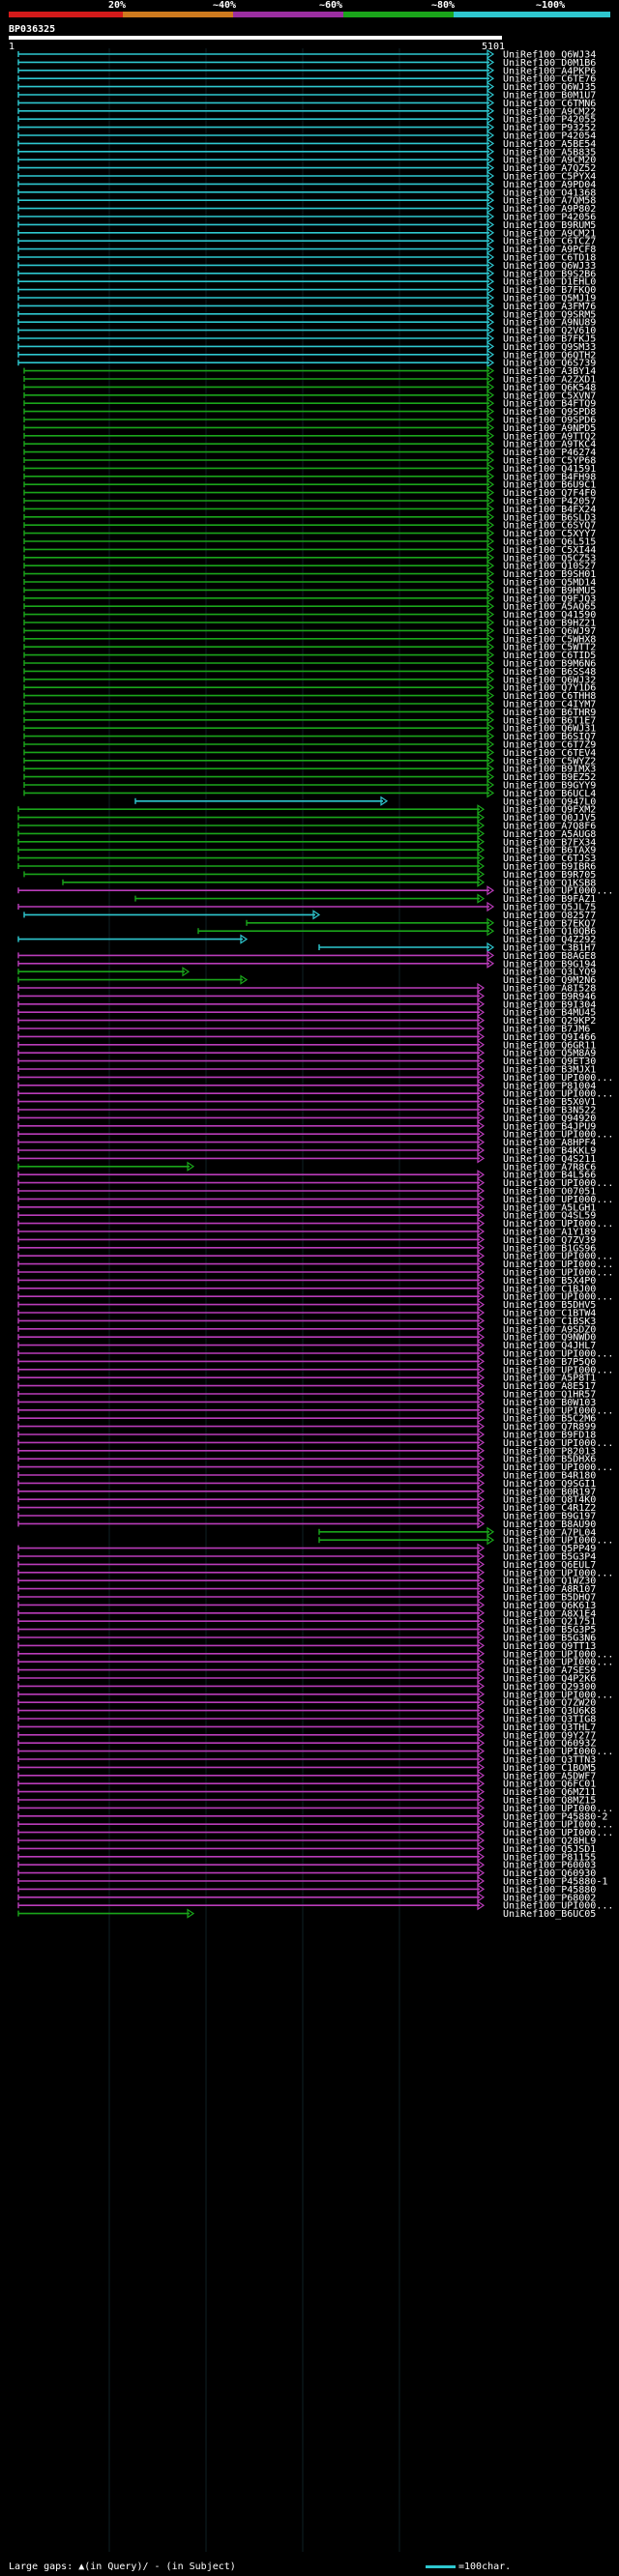  Describe the element at coordinates (306, 323) in the screenshot. I see `hit-row: UniRef100_A9NU89` at that location.